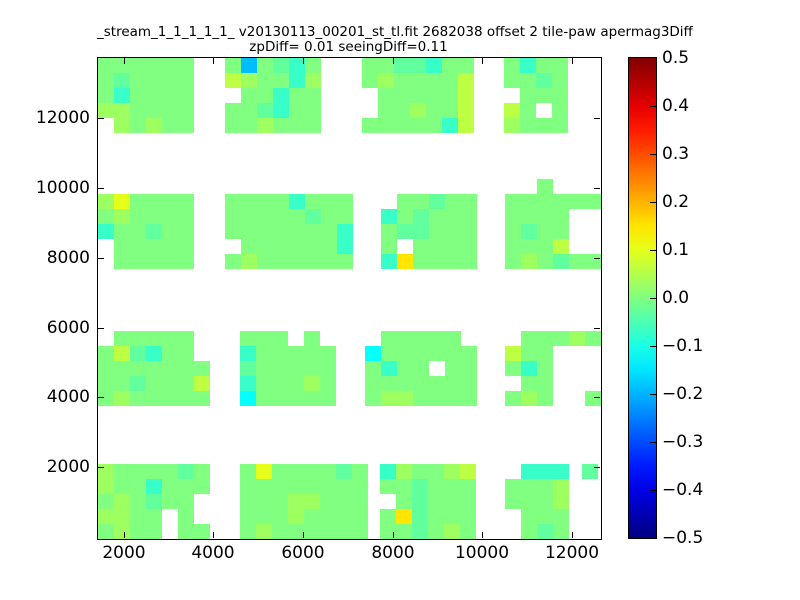  What do you see at coordinates (676, 298) in the screenshot?
I see `colorbar-tick-label: 0.0` at bounding box center [676, 298].